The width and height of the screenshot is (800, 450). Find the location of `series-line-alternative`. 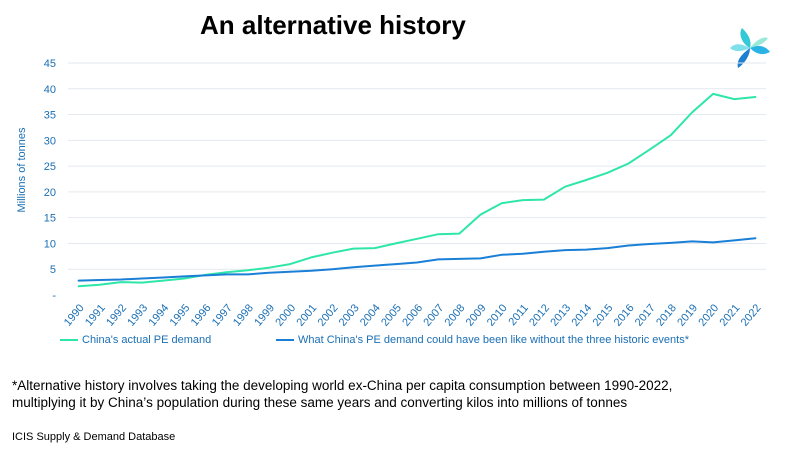

series-line-alternative is located at coordinates (417, 259).